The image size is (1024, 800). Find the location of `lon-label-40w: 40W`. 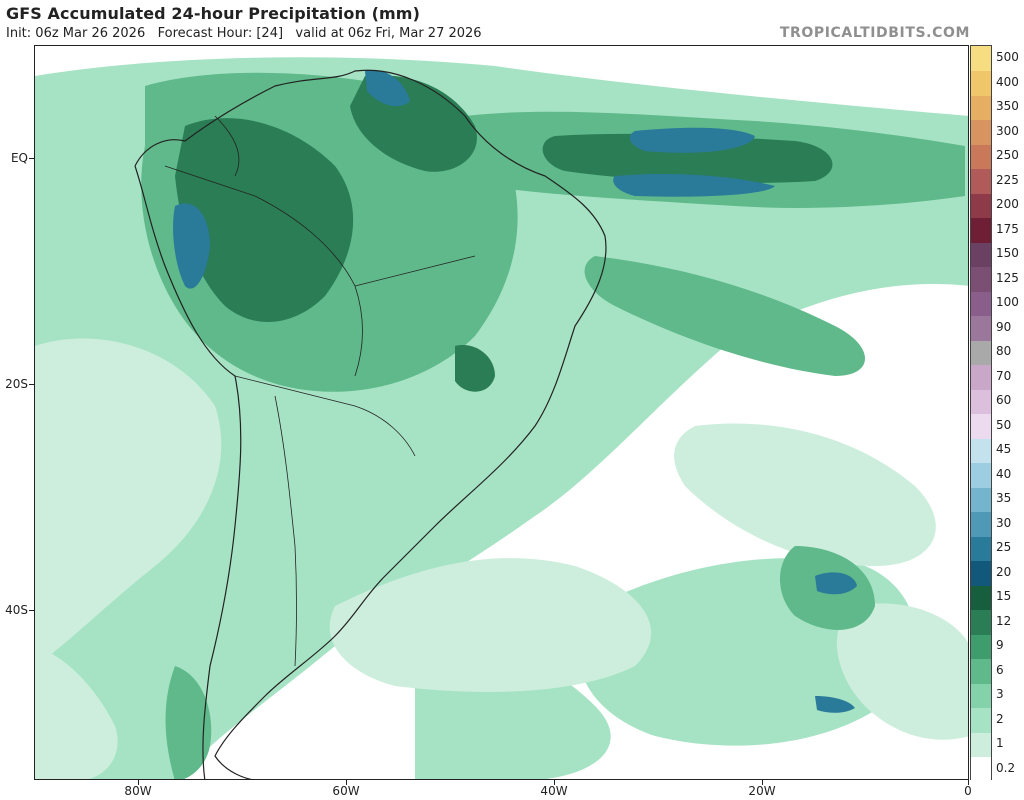

lon-label-40w: 40W is located at coordinates (554, 791).